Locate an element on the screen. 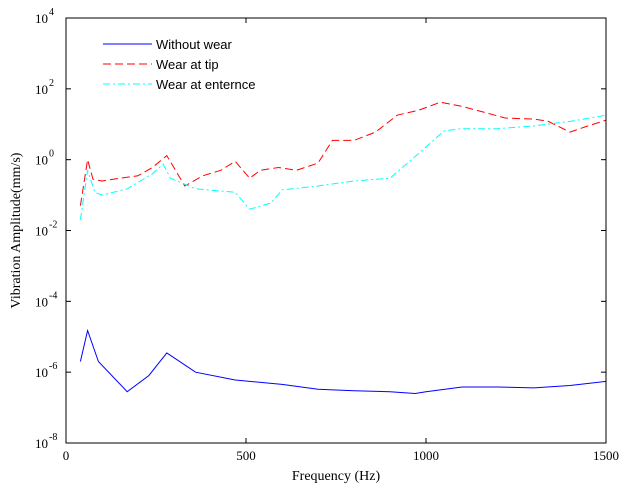  y-tick-exponent: 4 is located at coordinates (51, 12).